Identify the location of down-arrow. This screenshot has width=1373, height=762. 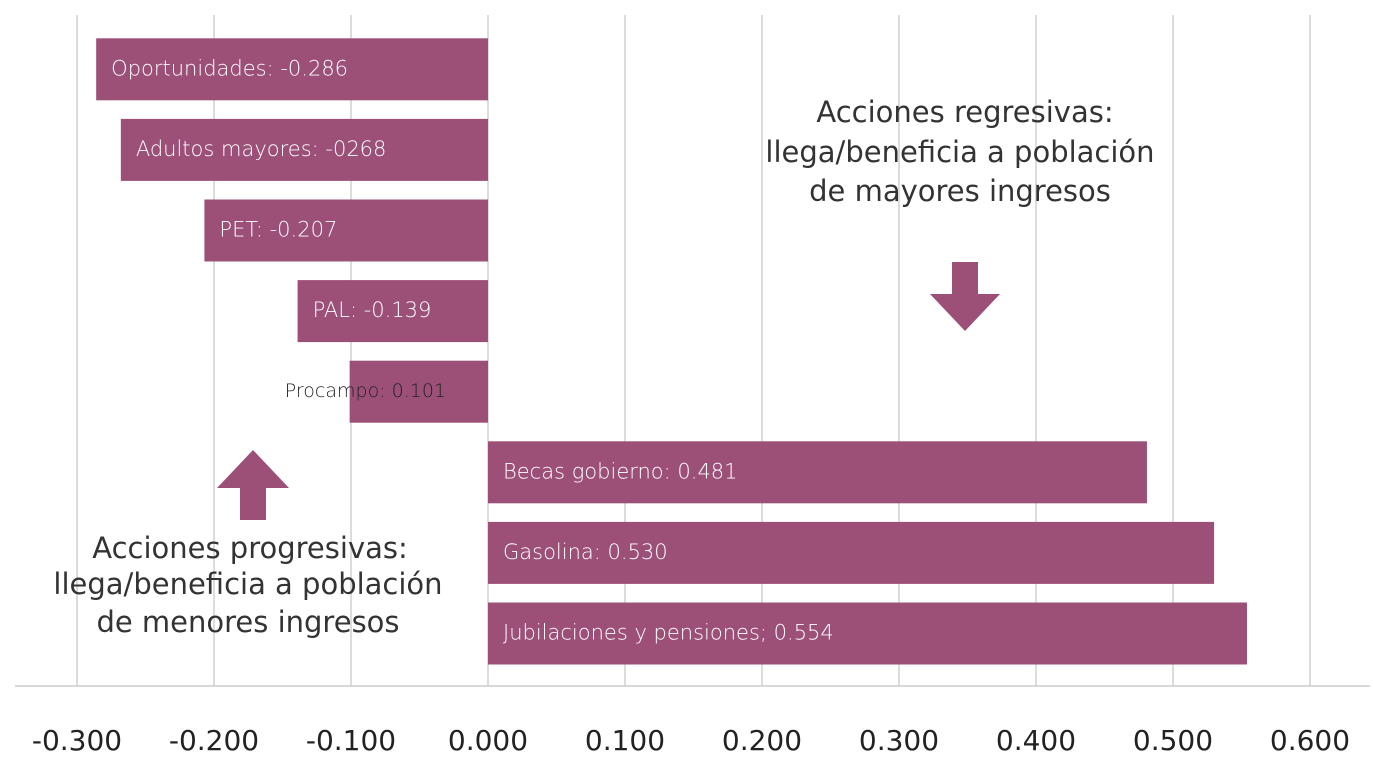
(965, 296).